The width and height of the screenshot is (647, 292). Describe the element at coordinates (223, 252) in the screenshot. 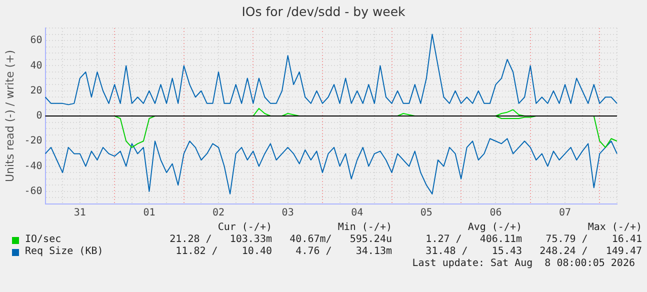

I see `text: 11.82 / 10.40` at that location.